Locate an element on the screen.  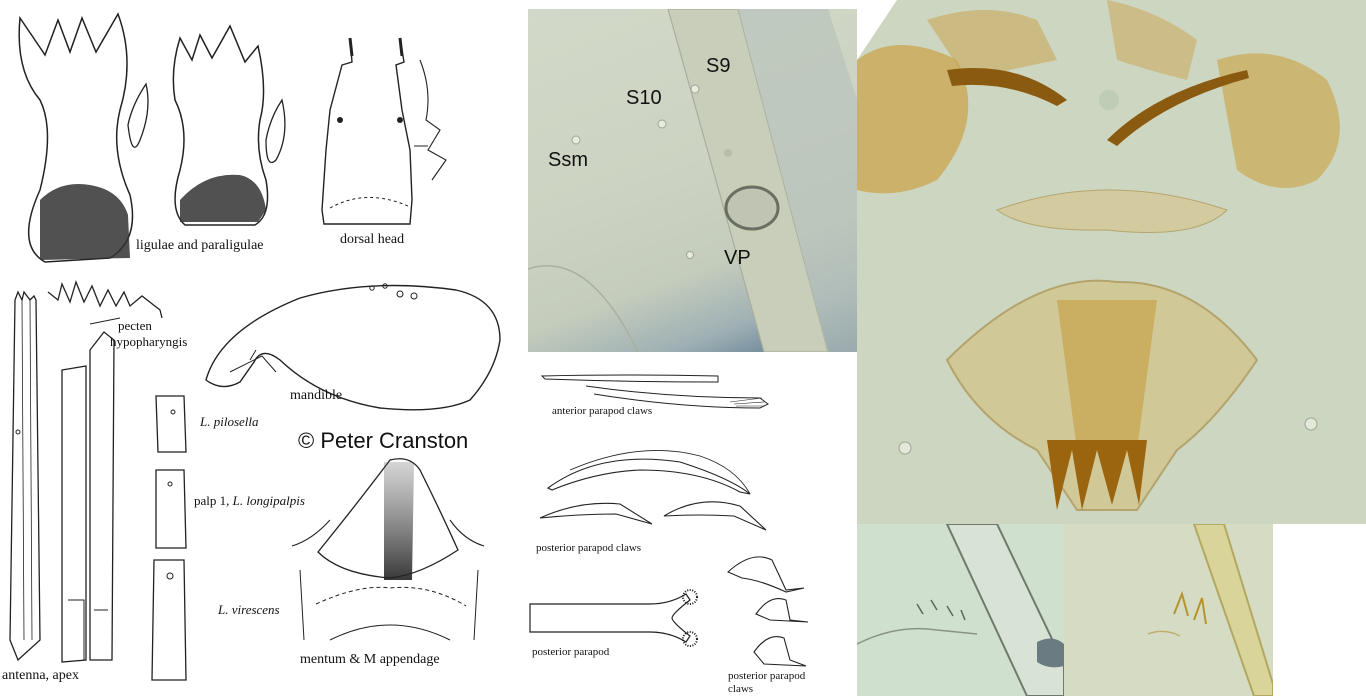
posterior-claws-drawing is located at coordinates (653, 490).